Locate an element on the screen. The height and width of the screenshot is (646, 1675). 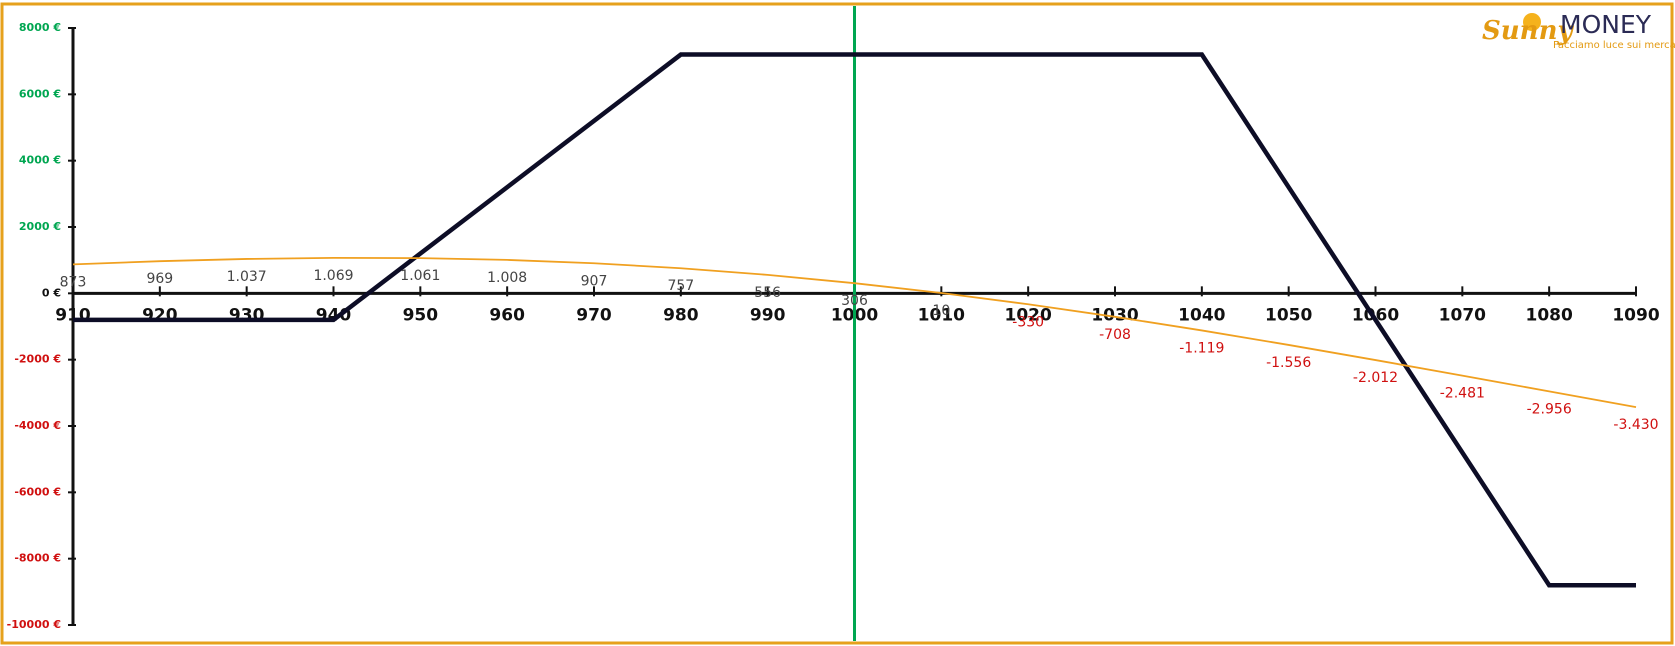
value-label: 10 is located at coordinates (941, 311).